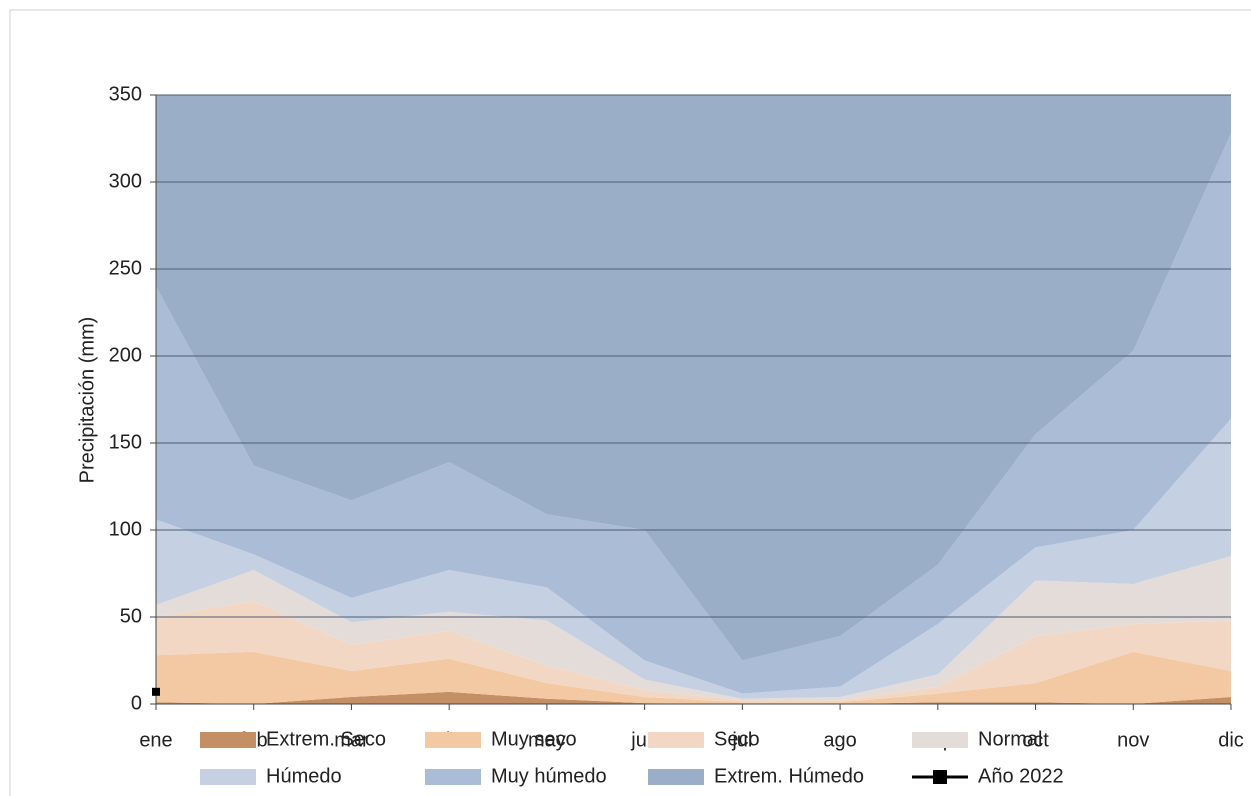 The image size is (1251, 796). I want to click on y-tick-label: 150, so click(125, 442).